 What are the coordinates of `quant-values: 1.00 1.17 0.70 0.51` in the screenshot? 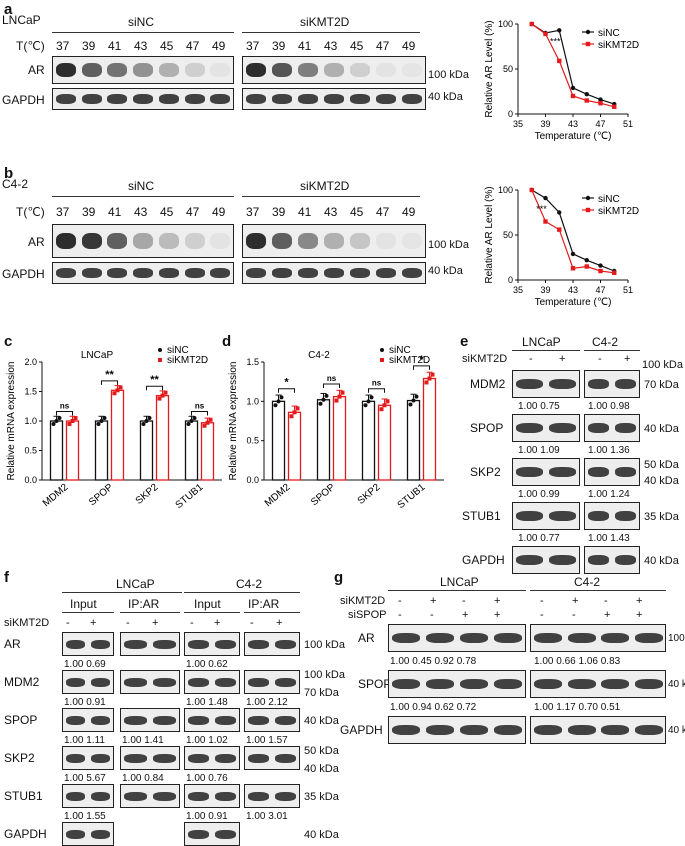 It's located at (577, 707).